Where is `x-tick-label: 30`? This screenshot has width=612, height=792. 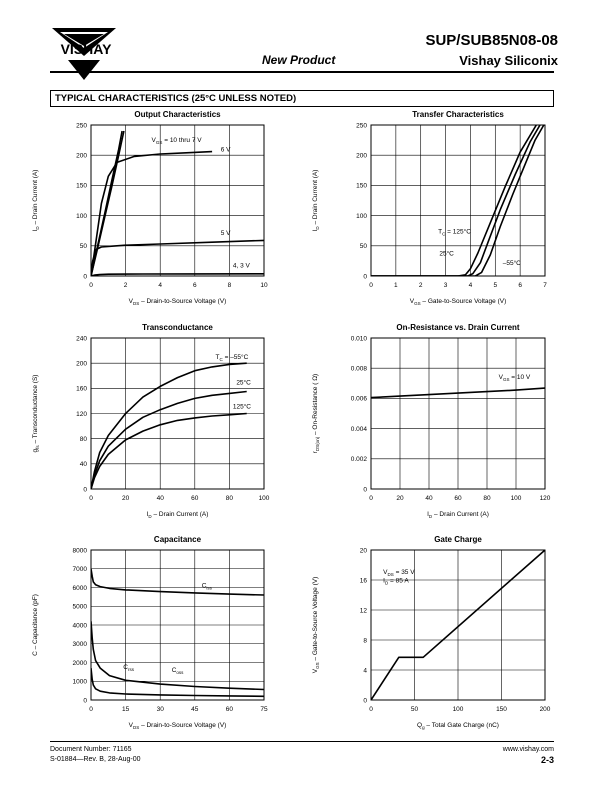
x-tick-label: 30 is located at coordinates (161, 709).